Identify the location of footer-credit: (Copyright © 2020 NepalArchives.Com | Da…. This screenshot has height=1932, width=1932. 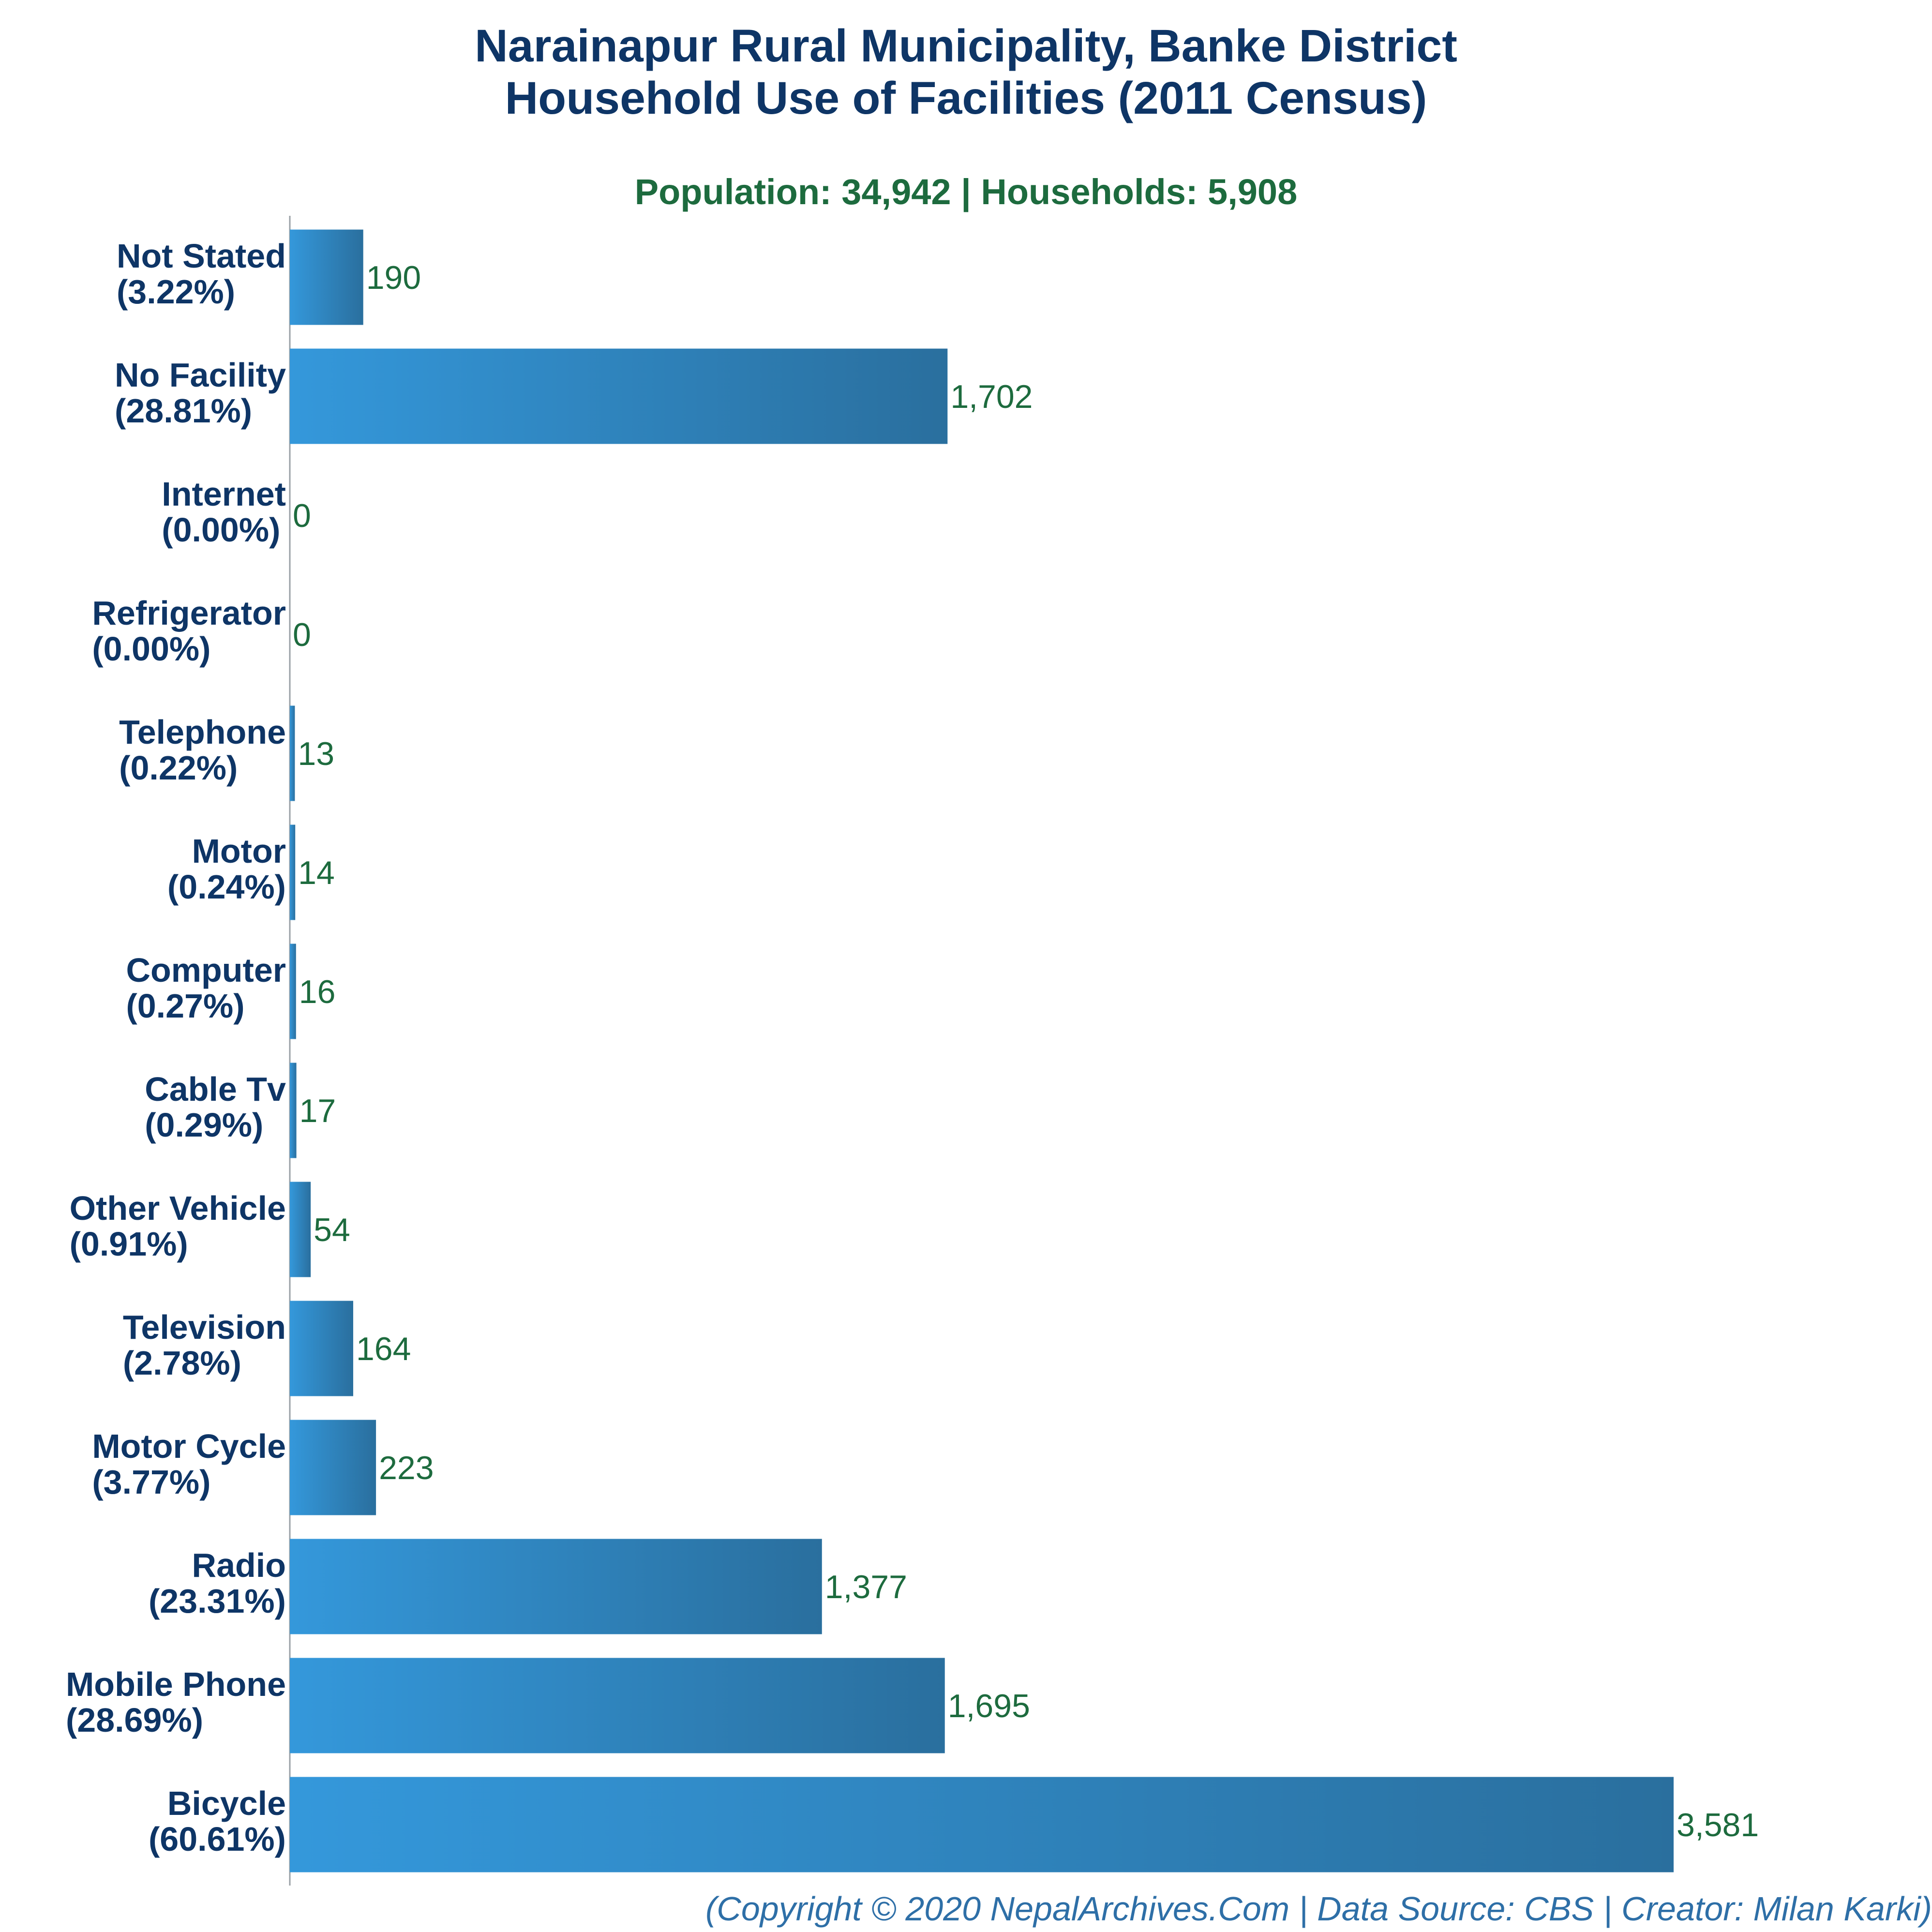
(1318, 1909).